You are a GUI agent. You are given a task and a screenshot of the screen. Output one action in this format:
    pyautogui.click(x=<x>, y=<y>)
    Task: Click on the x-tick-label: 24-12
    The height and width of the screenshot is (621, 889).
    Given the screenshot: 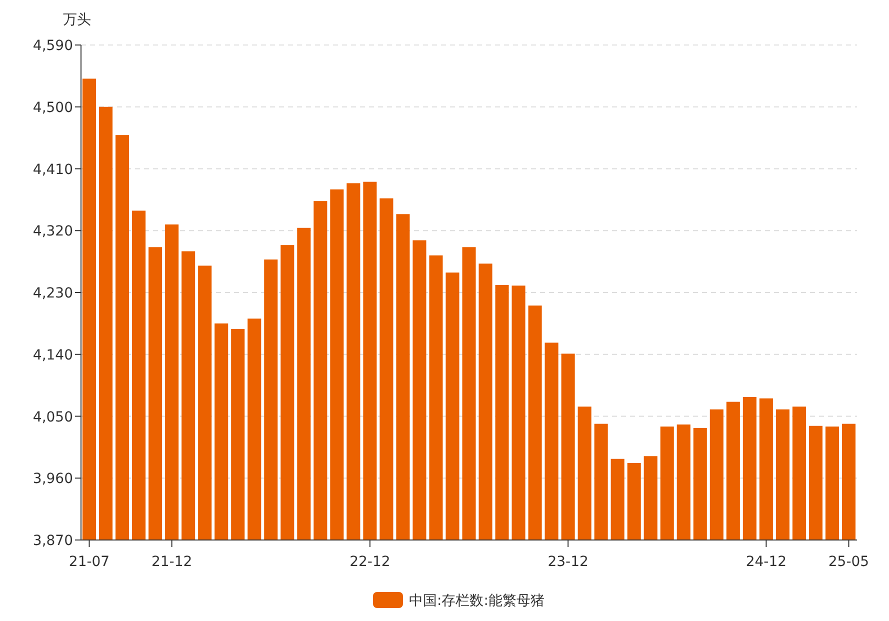 What is the action you would take?
    pyautogui.click(x=766, y=562)
    